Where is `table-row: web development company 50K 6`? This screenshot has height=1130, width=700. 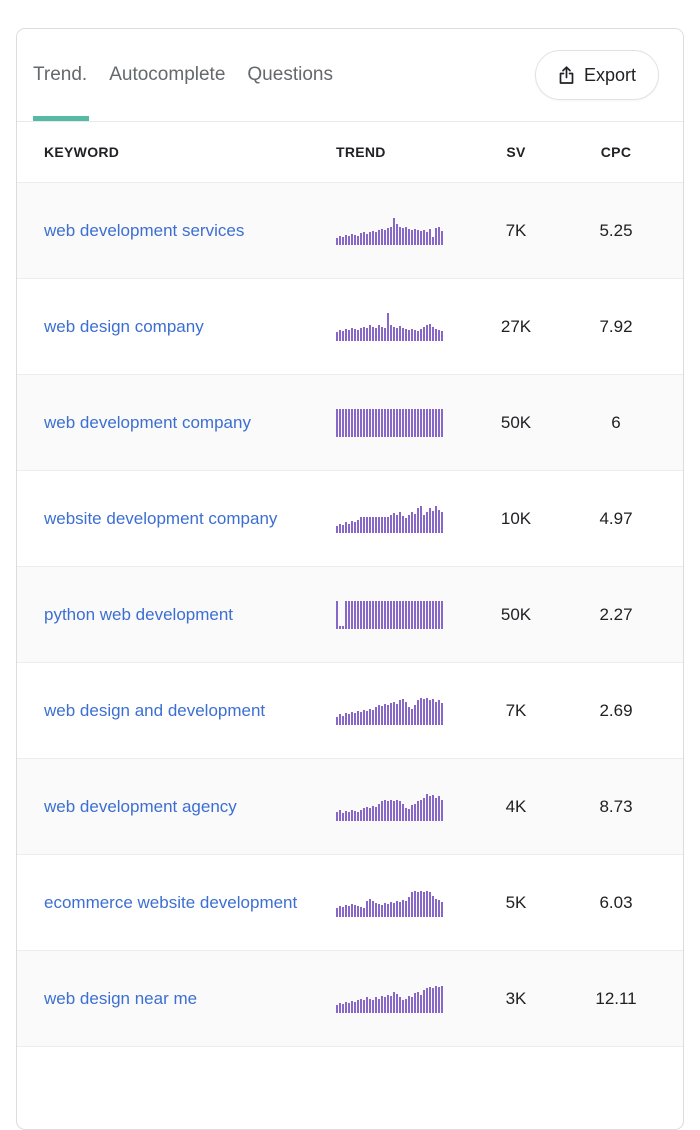 table-row: web development company 50K 6 is located at coordinates (350, 423).